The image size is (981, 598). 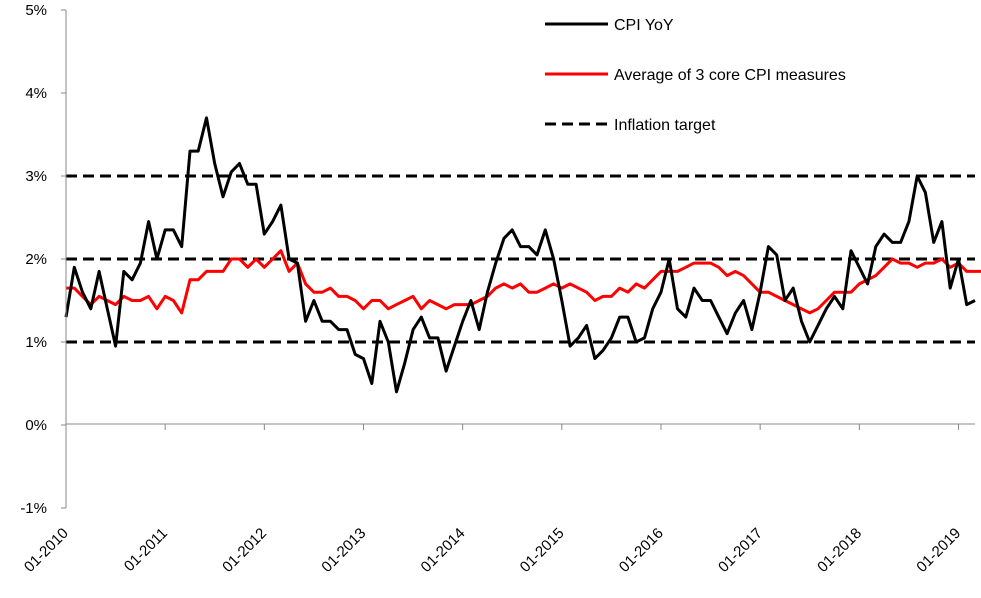 I want to click on y-tick-label: 0%, so click(x=36, y=425).